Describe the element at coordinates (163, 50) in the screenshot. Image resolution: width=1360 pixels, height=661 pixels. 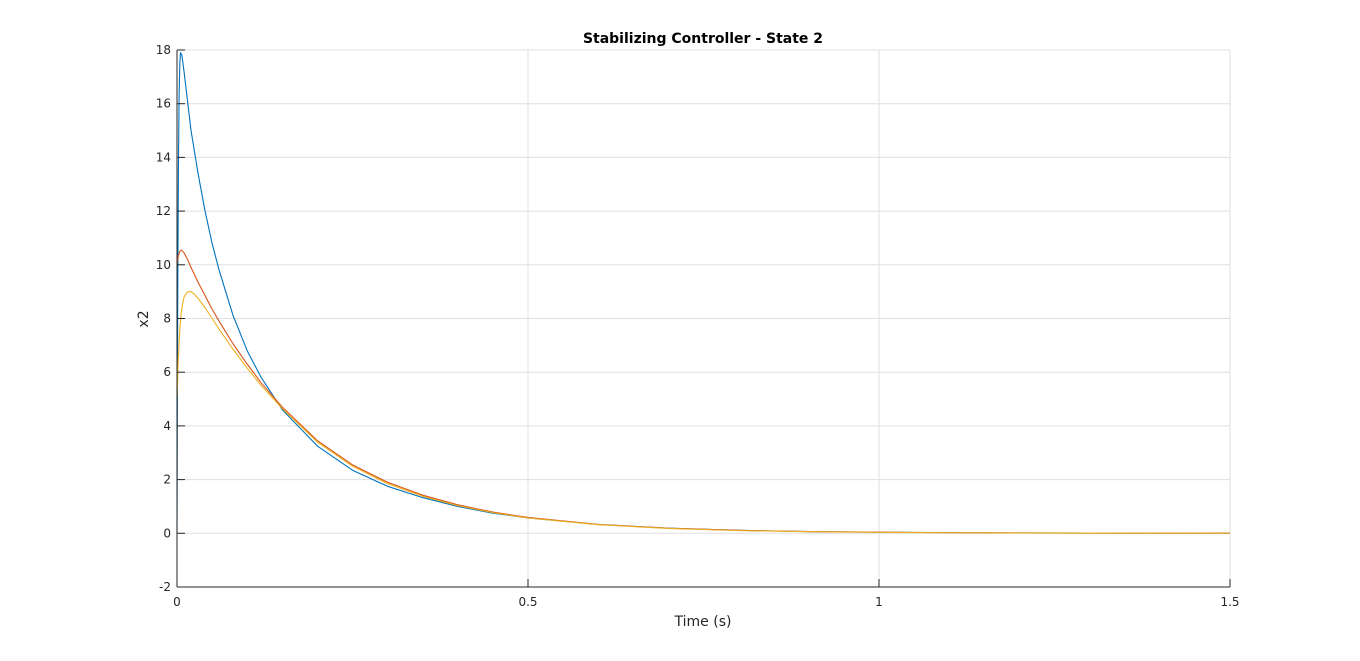
I see `y-tick-label: 18` at that location.